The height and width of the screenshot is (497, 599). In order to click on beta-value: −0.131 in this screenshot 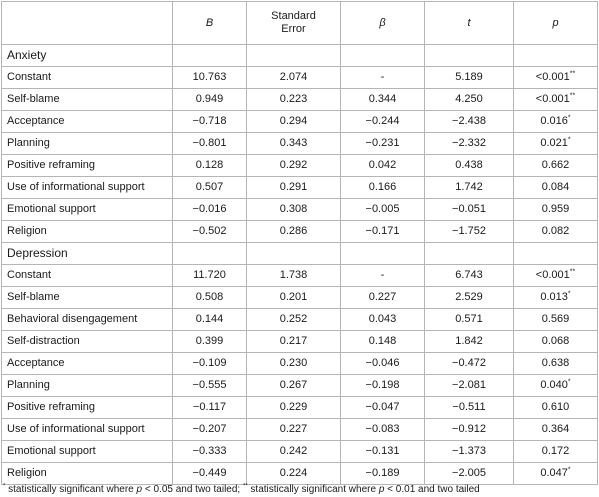, I will do `click(382, 451)`.